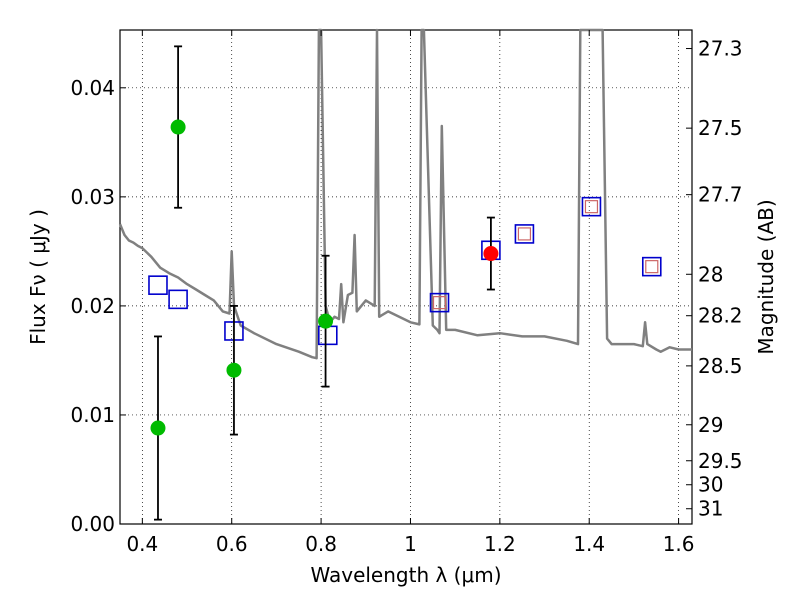 This screenshot has height=600, width=800. Describe the element at coordinates (766, 276) in the screenshot. I see `right-axis-label: Magnitude (AB)` at that location.